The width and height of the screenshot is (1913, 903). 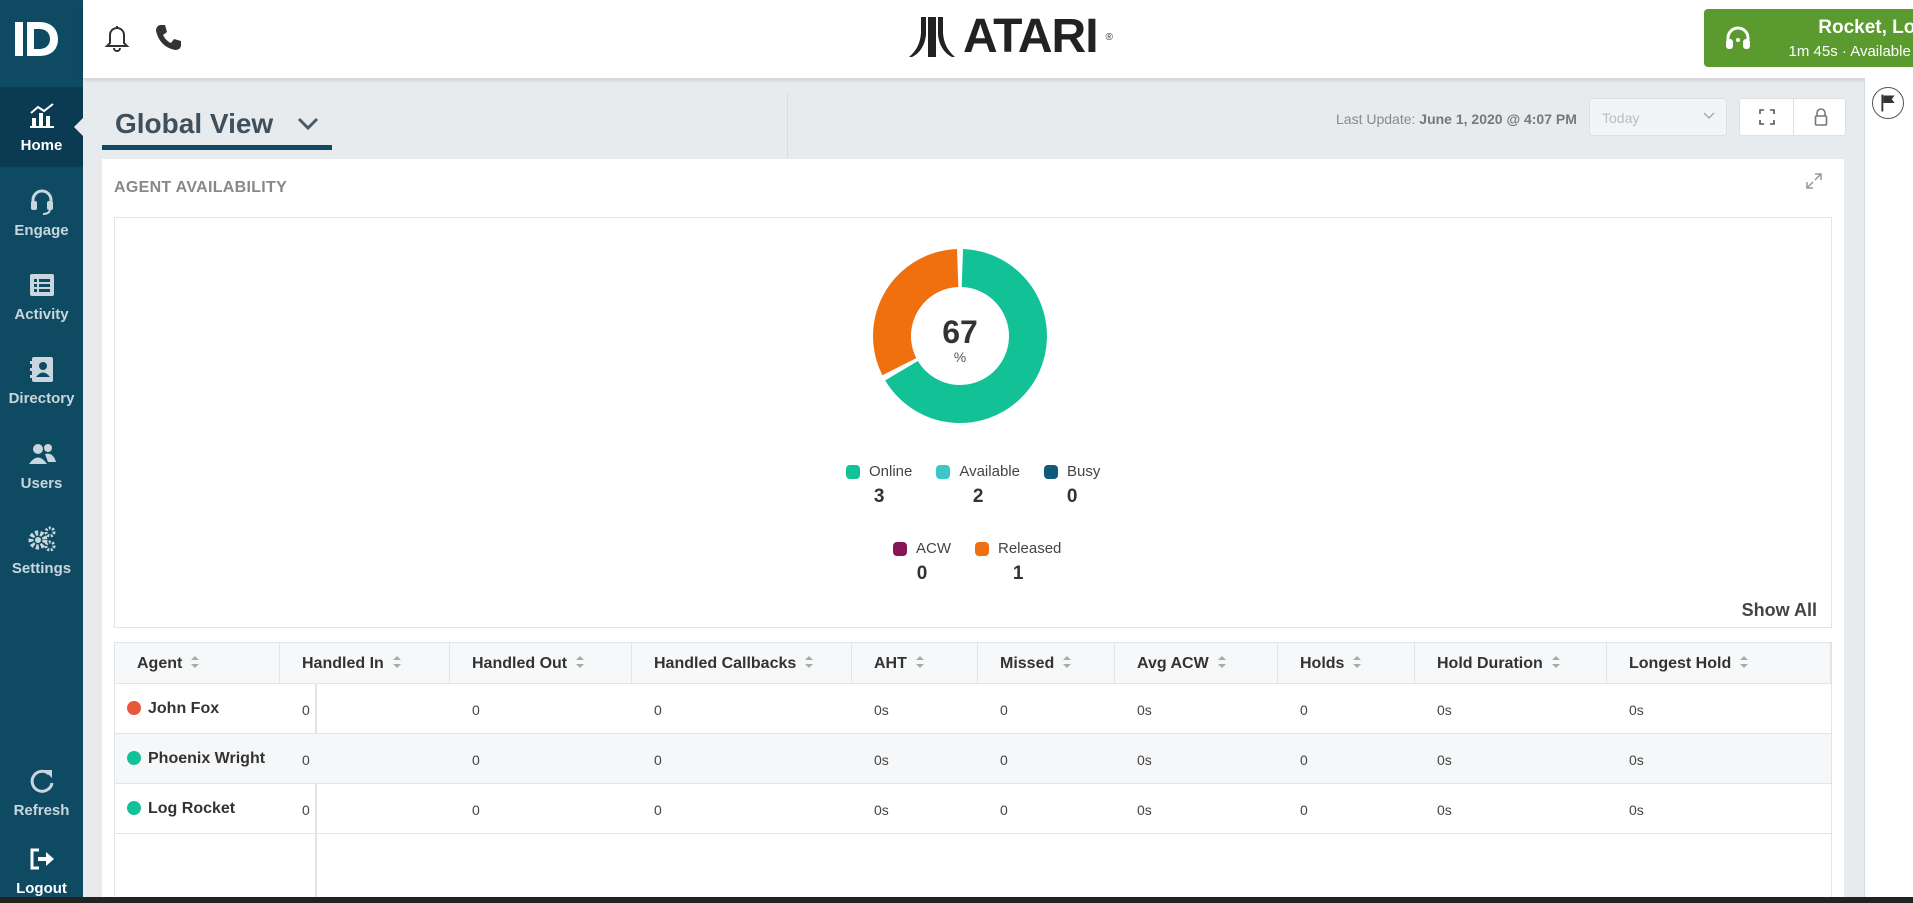 I want to click on show-all-link: Show All, so click(x=1779, y=610).